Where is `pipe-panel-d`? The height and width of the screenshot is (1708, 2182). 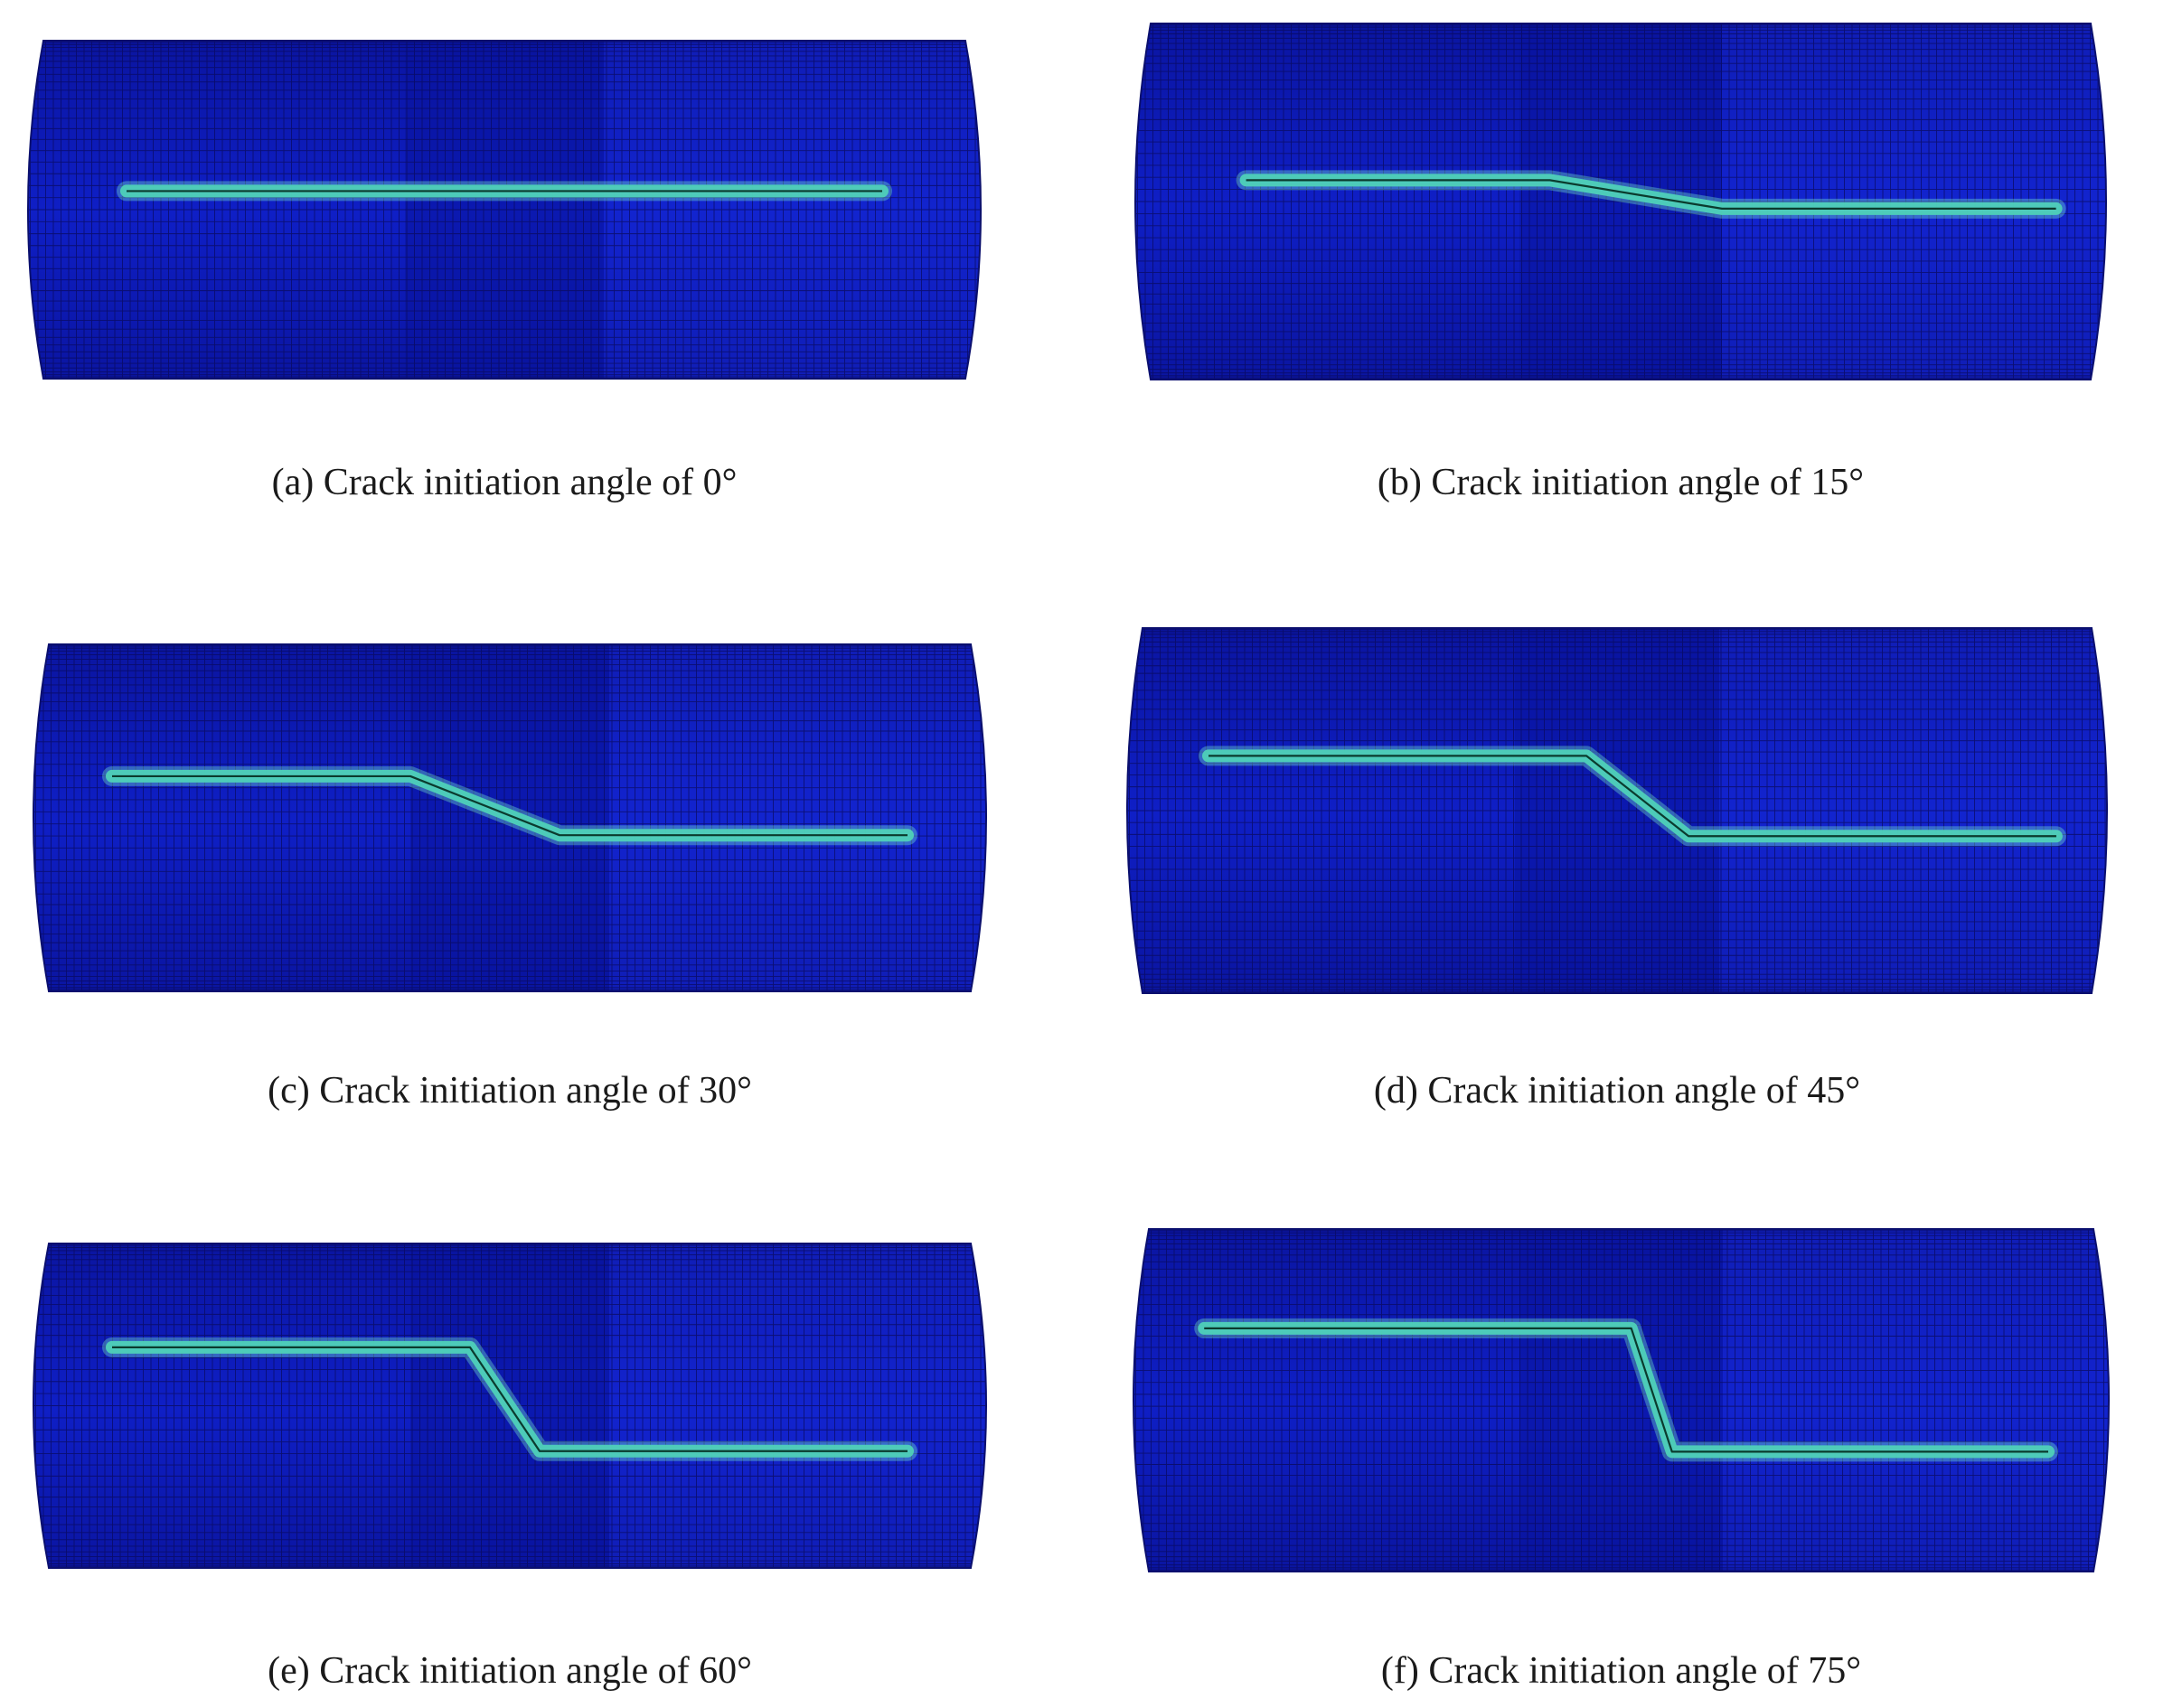
pipe-panel-d is located at coordinates (1617, 813).